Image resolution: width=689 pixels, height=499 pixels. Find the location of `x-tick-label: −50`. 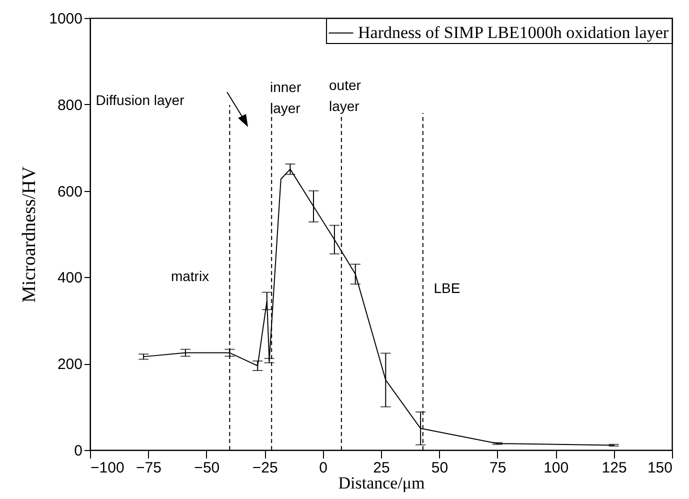

x-tick-label: −50 is located at coordinates (207, 468).